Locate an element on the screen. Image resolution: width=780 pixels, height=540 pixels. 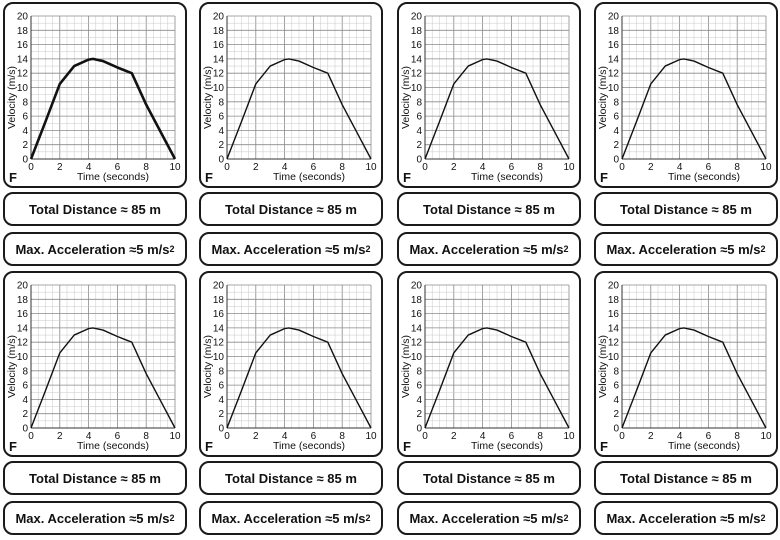
x-tick-label: 10 is located at coordinates (569, 436).